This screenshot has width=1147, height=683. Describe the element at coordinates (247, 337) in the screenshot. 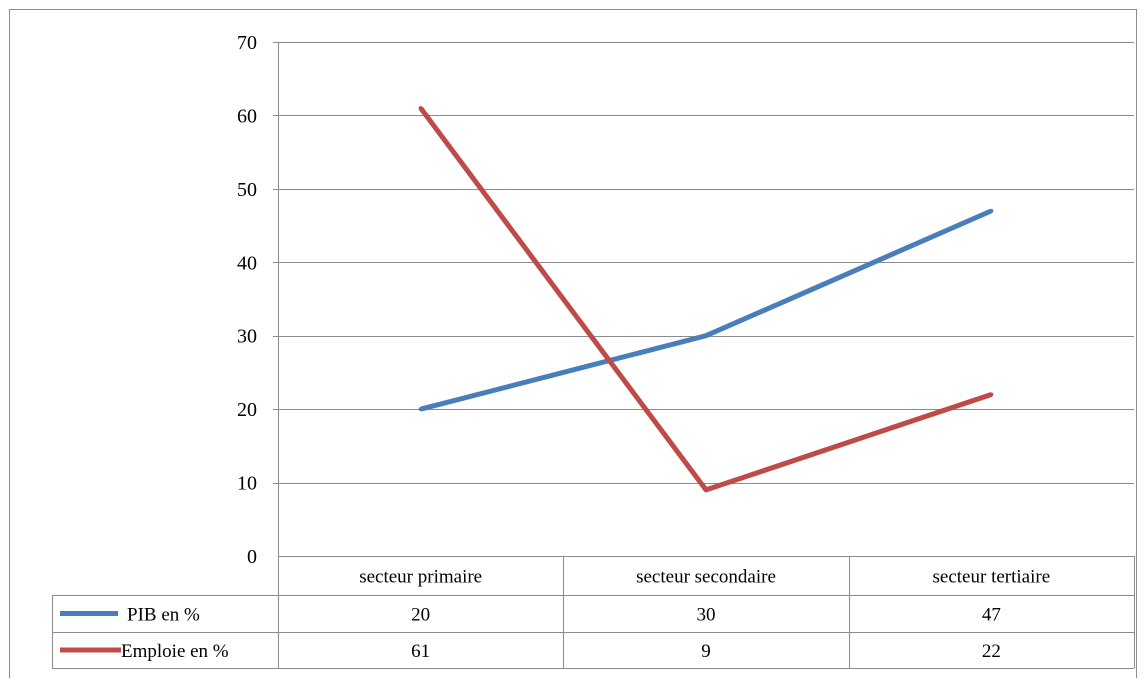

I see `y-tick-label: 30` at that location.